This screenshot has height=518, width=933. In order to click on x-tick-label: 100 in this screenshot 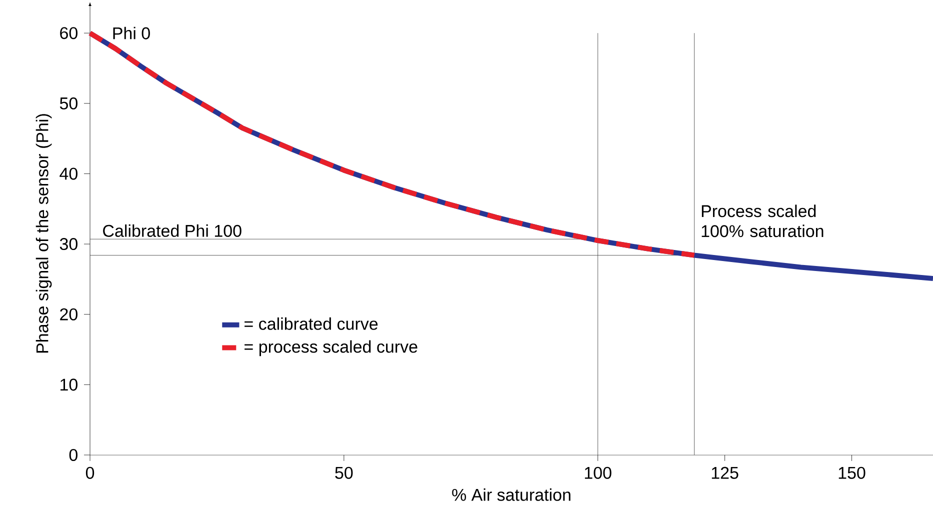, I will do `click(598, 472)`.